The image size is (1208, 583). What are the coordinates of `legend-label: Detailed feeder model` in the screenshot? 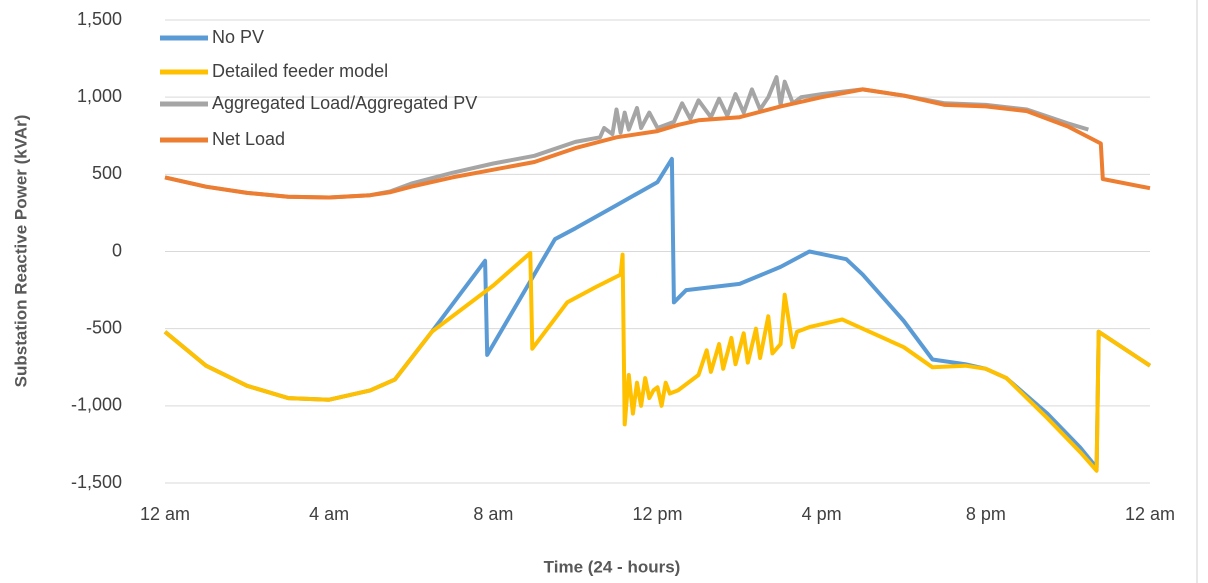 It's located at (300, 71).